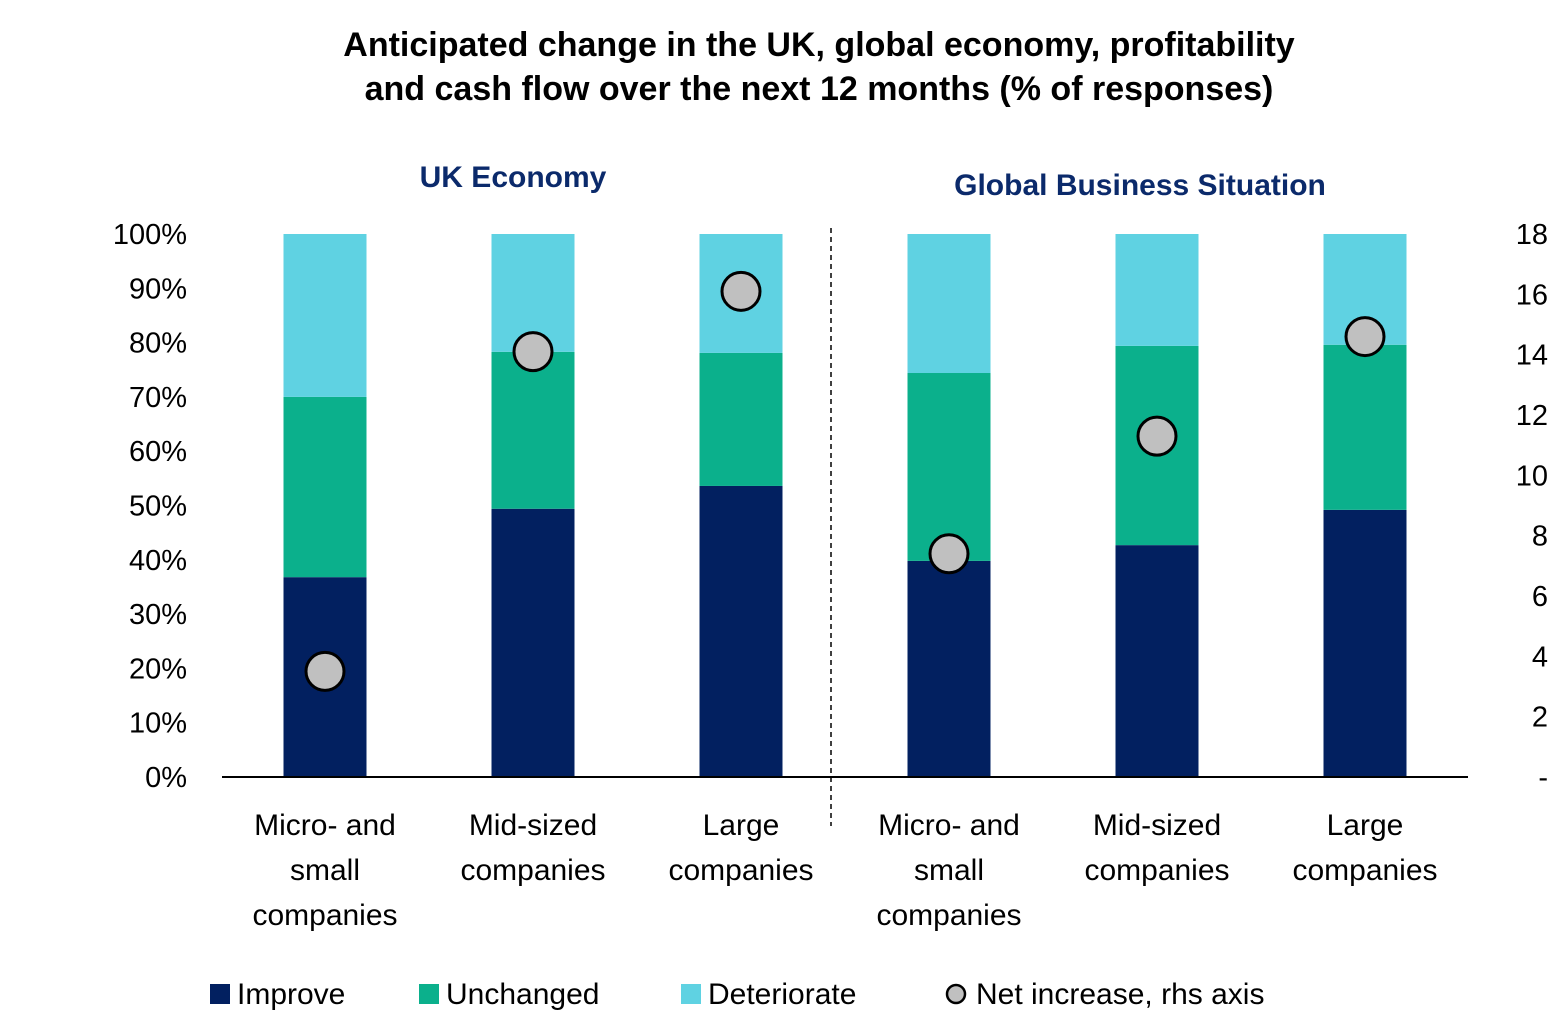 Image resolution: width=1564 pixels, height=1031 pixels. I want to click on y-left-tick-label: 70%, so click(158, 398).